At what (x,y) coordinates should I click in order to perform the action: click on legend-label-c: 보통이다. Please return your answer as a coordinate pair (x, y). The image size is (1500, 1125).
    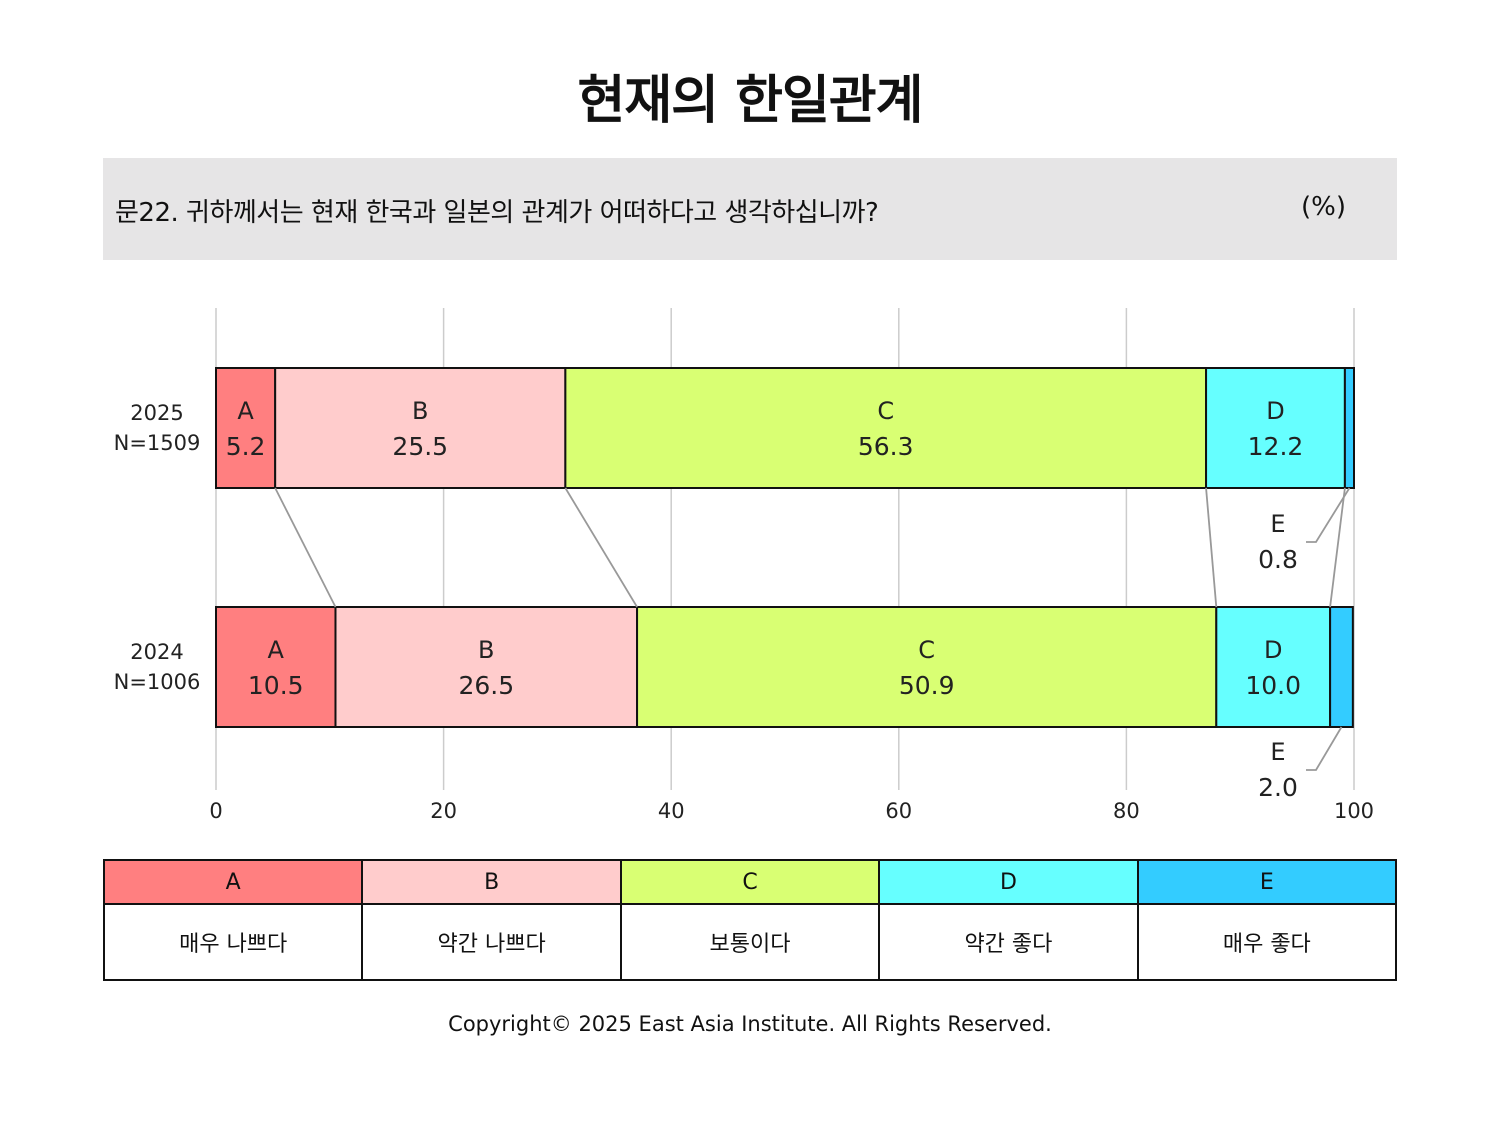
    Looking at the image, I should click on (750, 944).